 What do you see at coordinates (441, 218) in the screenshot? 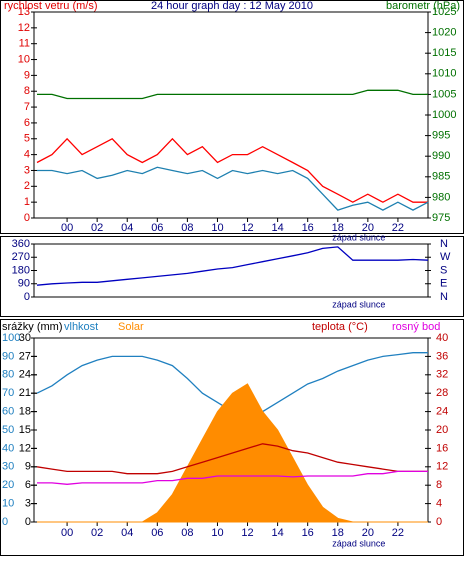
I see `y2-tick-label: 975` at bounding box center [441, 218].